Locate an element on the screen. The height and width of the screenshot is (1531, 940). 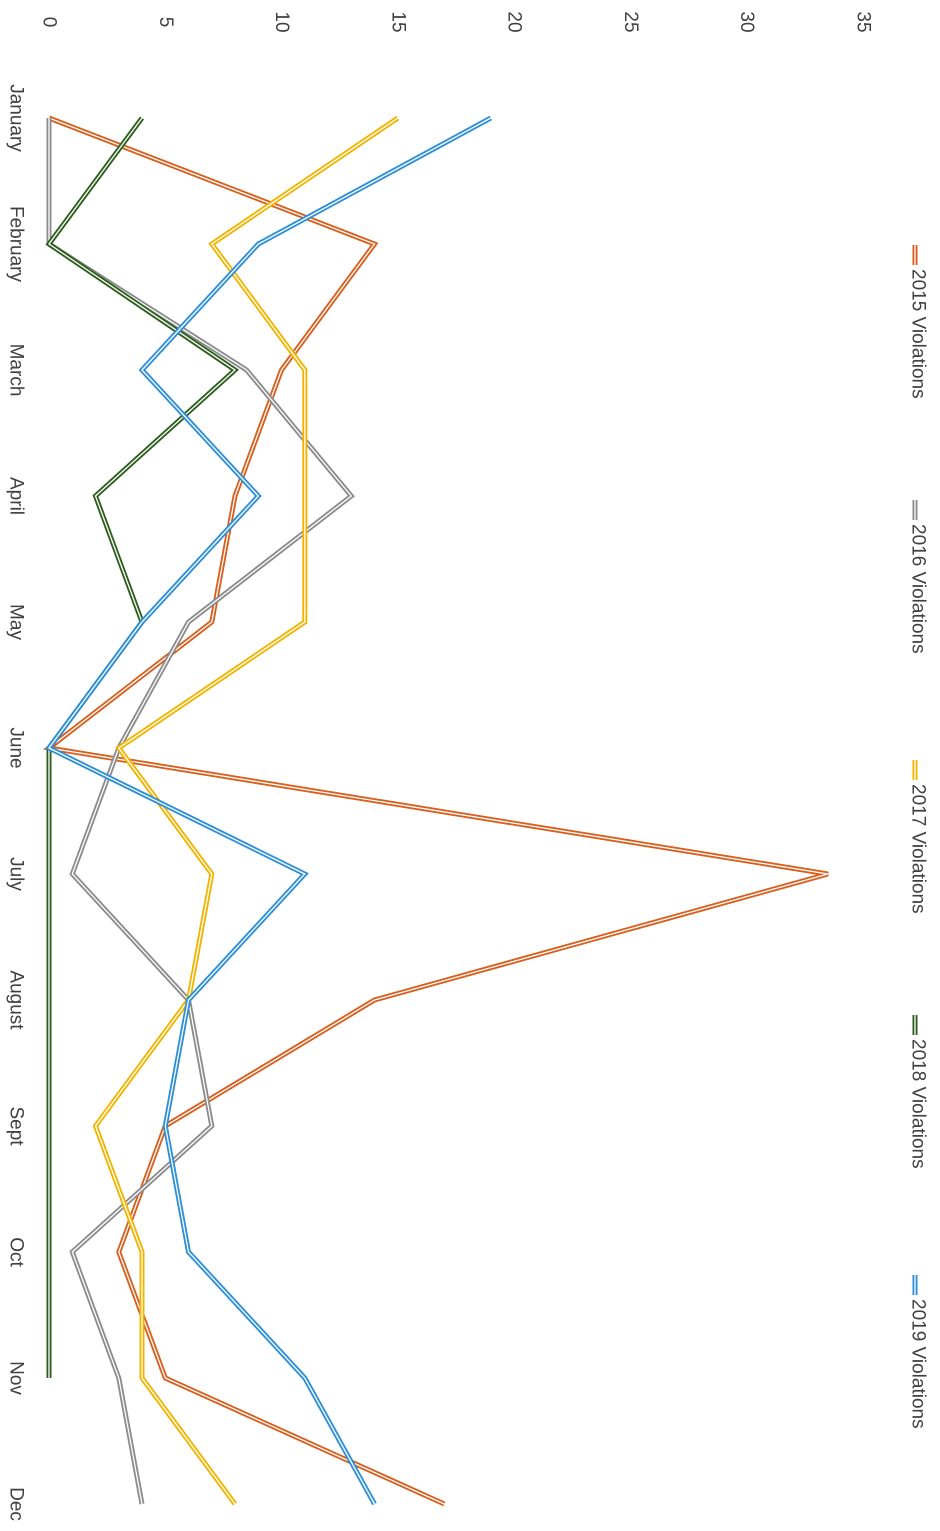
y-tick-label: 35 is located at coordinates (862, 21).